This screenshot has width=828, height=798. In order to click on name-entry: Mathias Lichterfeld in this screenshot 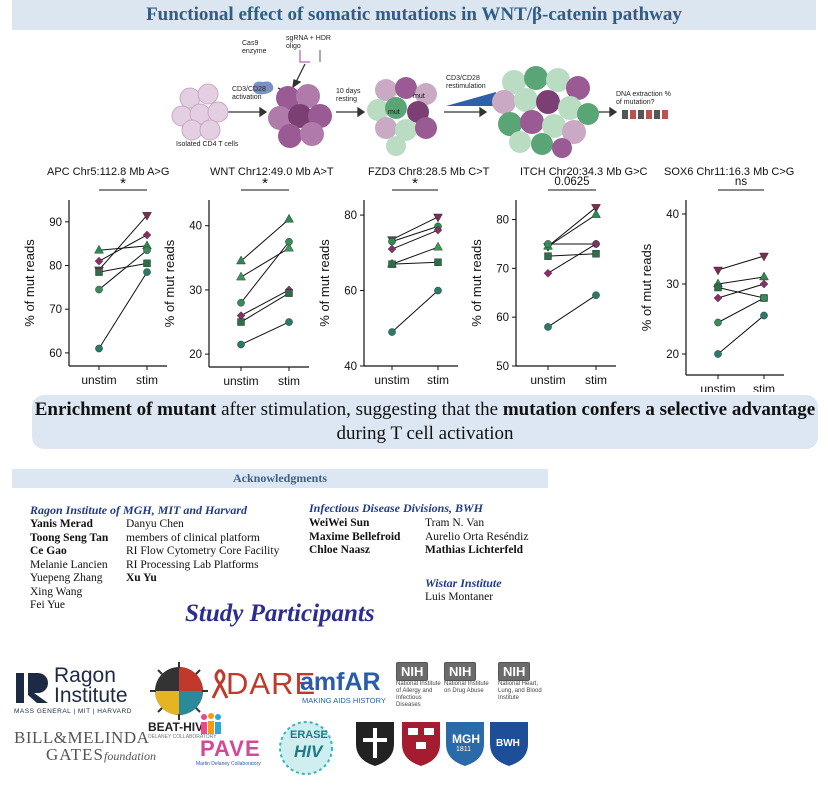, I will do `click(474, 550)`.